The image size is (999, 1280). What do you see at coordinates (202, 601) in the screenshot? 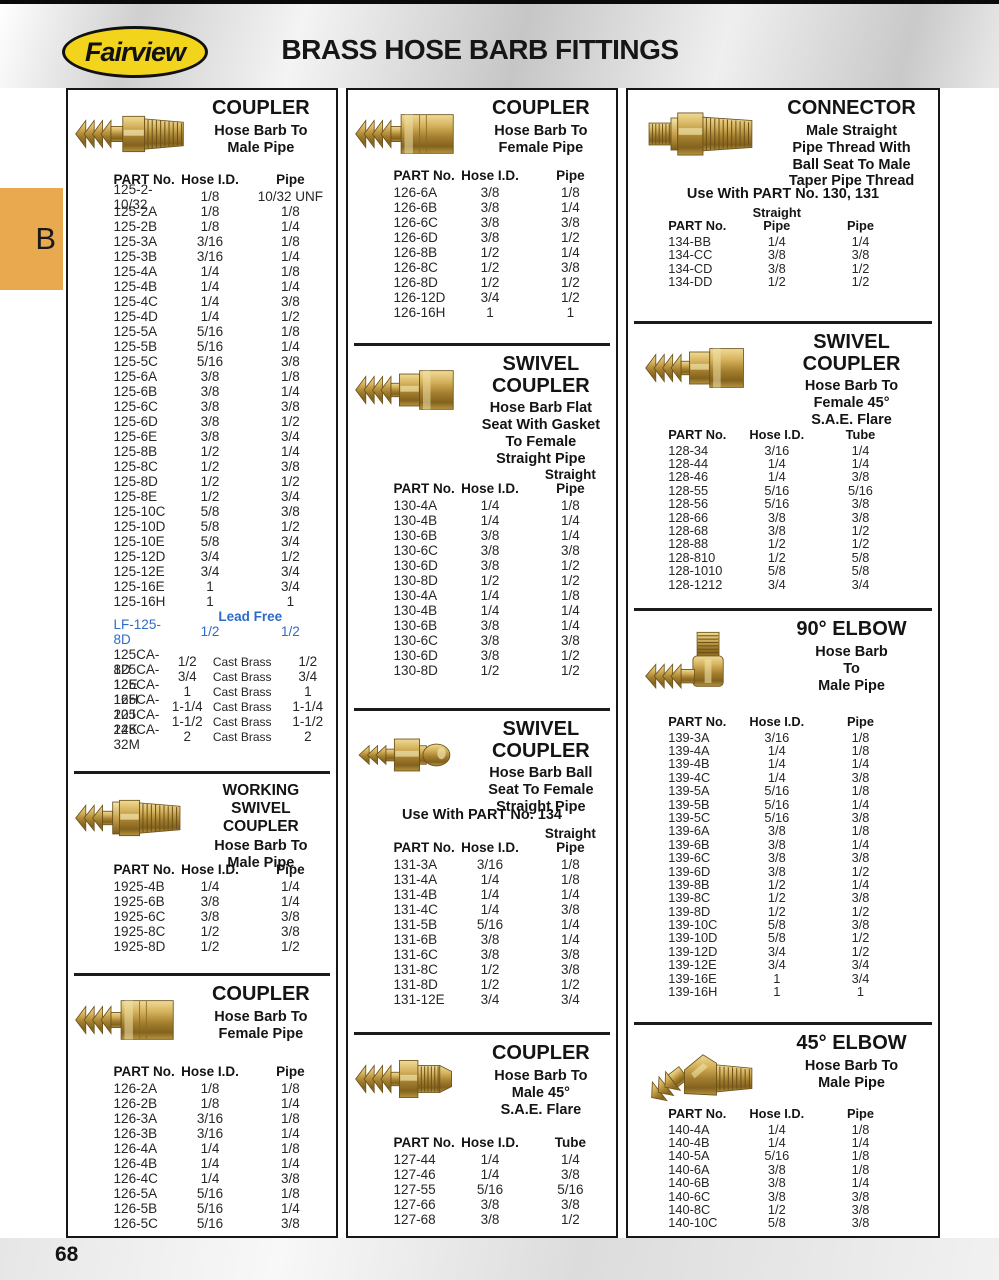
I see `table-row: 125-16H 1 1` at bounding box center [202, 601].